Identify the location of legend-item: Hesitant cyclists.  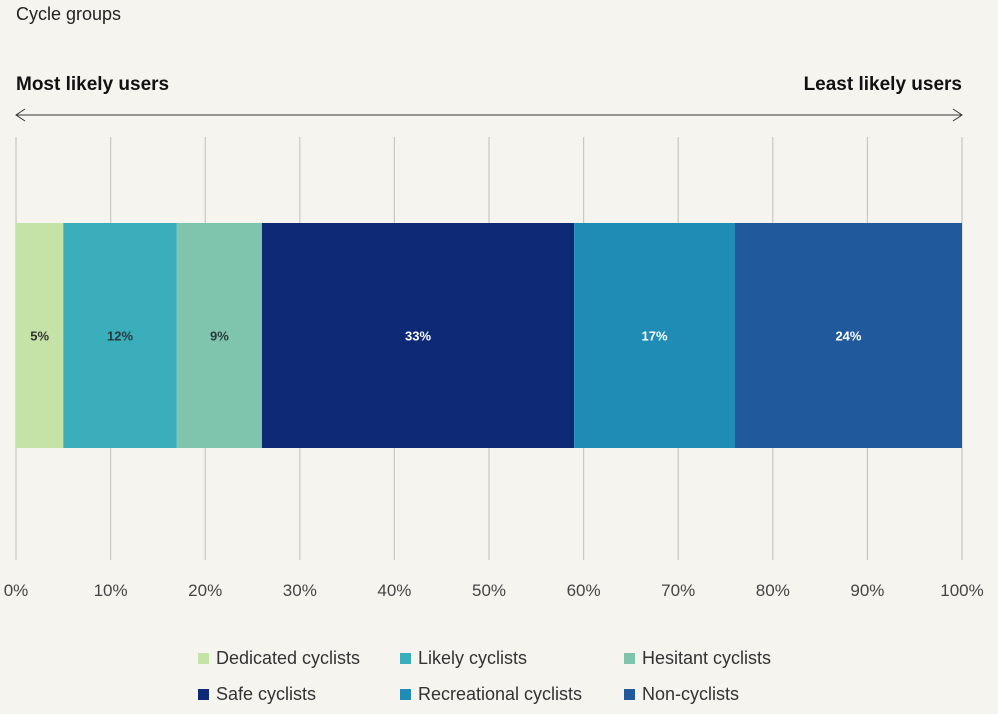
(697, 658).